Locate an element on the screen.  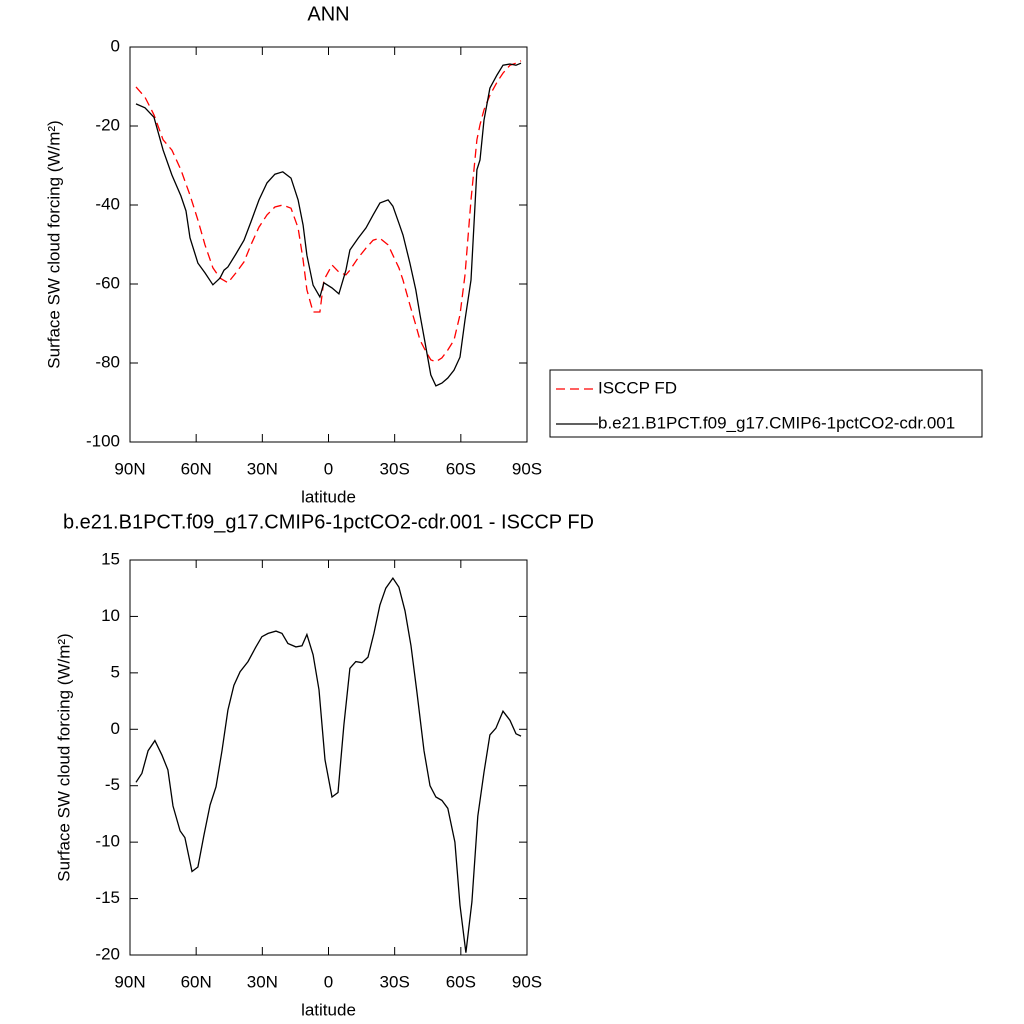
y-tick-label: -10 is located at coordinates (107, 841).